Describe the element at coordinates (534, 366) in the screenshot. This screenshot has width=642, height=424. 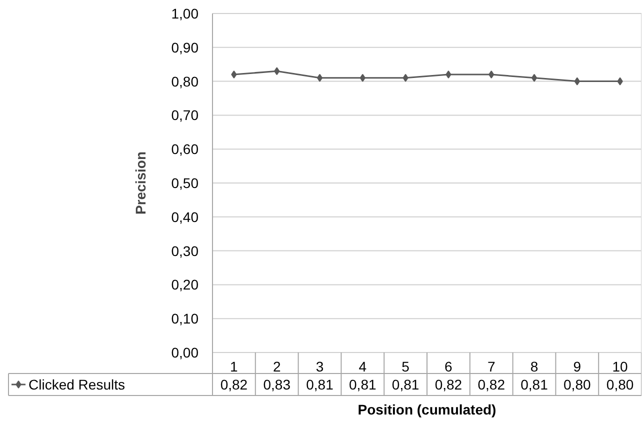
I see `x-tick-label: 8` at that location.